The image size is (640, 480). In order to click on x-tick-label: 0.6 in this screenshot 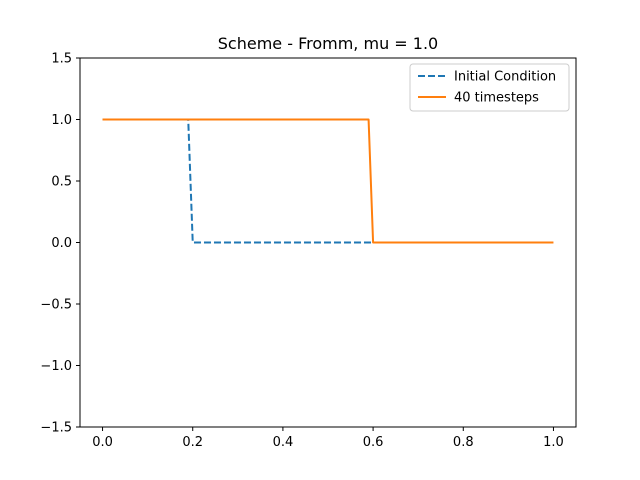, I will do `click(373, 442)`.